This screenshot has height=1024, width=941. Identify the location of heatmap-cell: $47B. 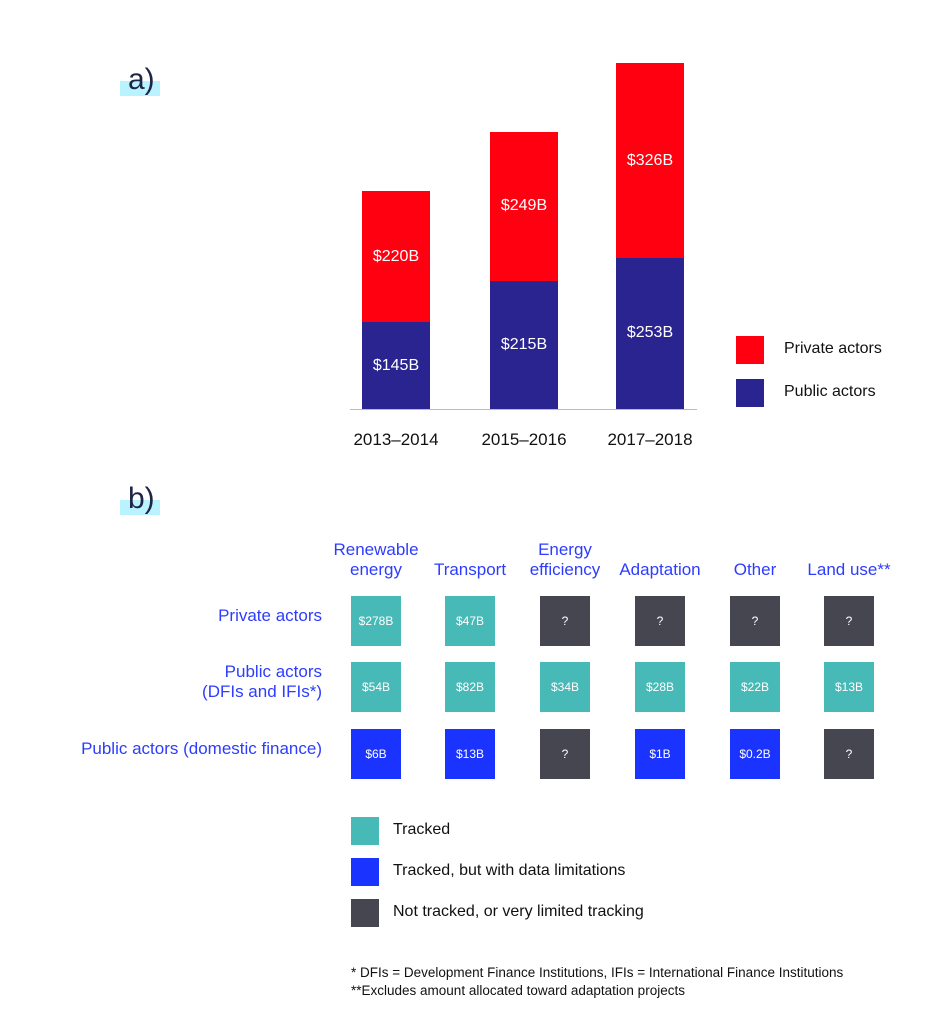
(470, 621).